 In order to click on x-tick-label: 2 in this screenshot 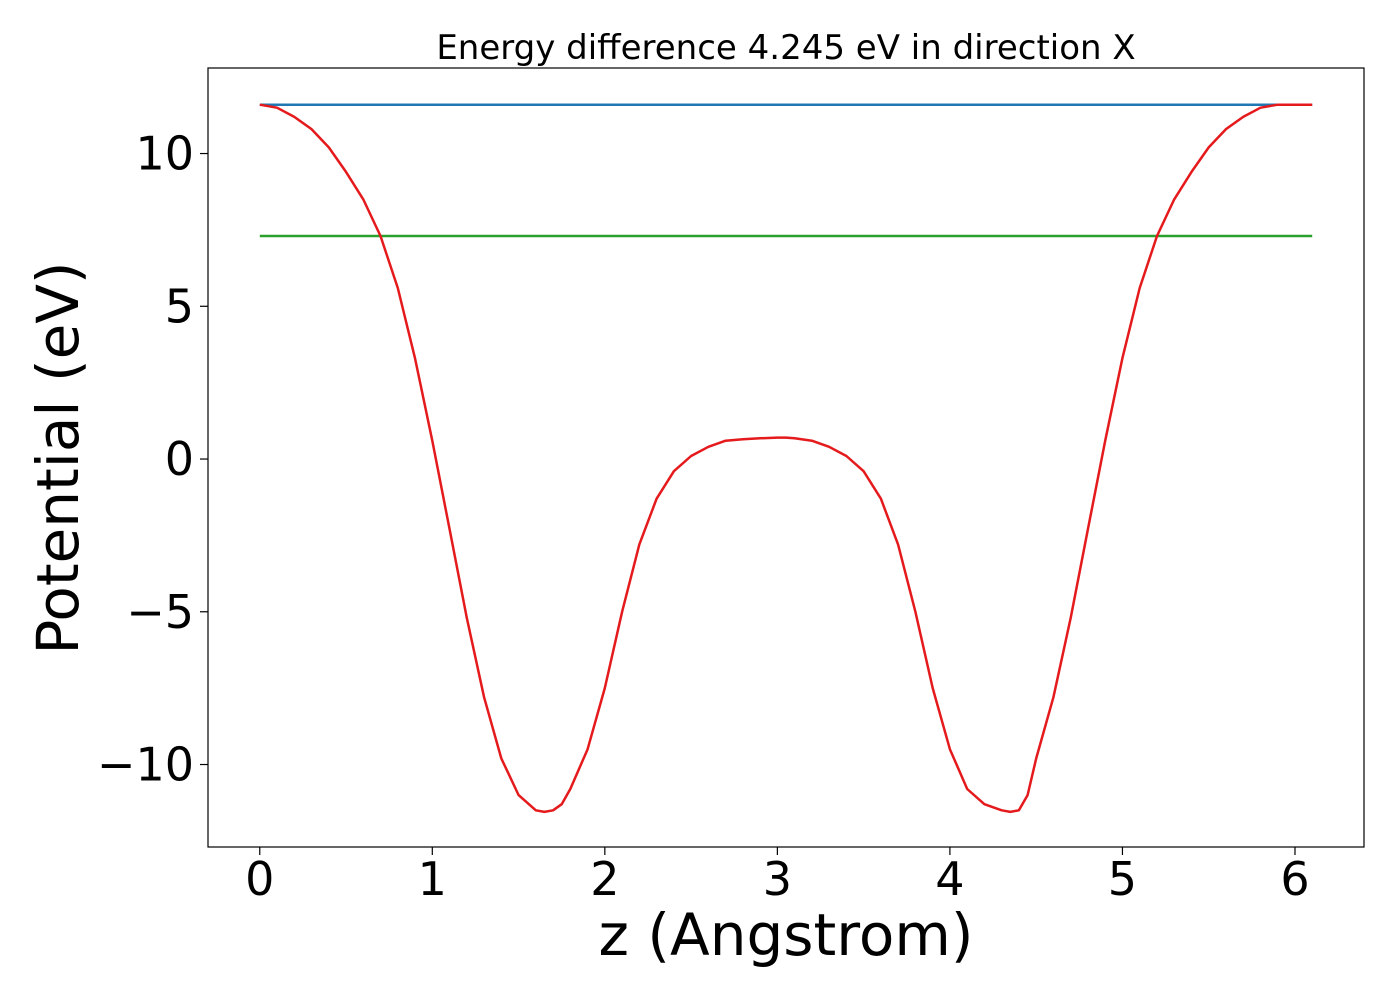, I will do `click(604, 879)`.